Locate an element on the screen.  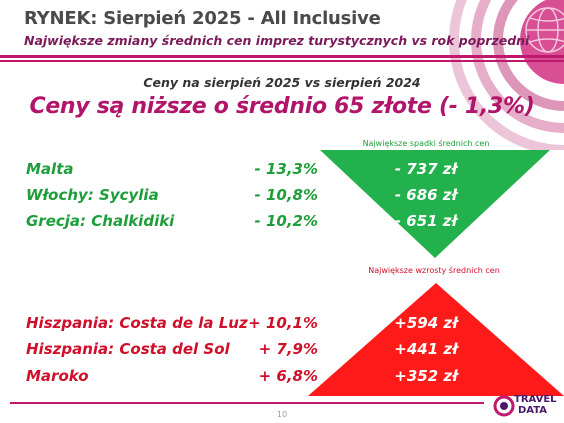
increase-item-pct: + 10,1% is located at coordinates (283, 323).